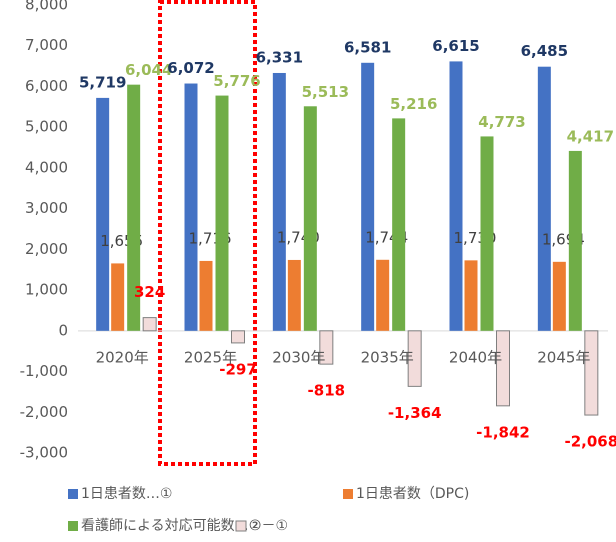 The image size is (616, 542). I want to click on y-tick-label: 2,000, so click(46, 249).